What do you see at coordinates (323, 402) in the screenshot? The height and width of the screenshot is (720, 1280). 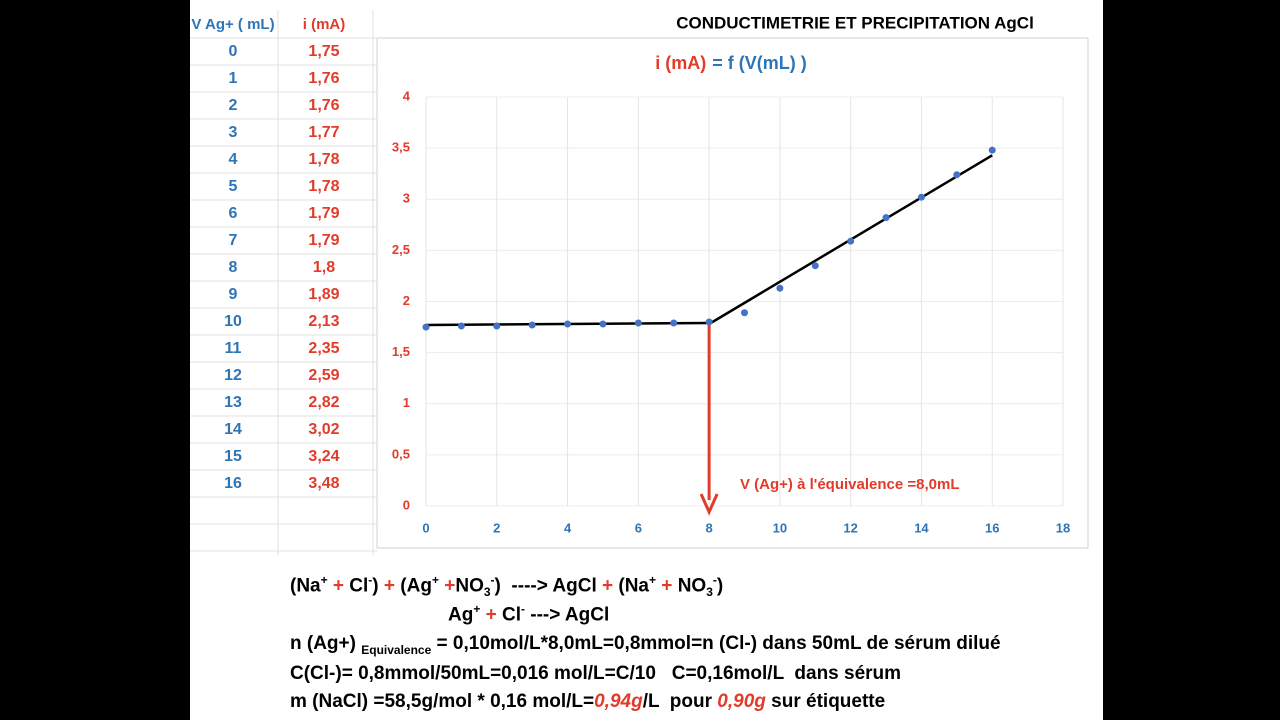 I see `table-cell: 2,82` at bounding box center [323, 402].